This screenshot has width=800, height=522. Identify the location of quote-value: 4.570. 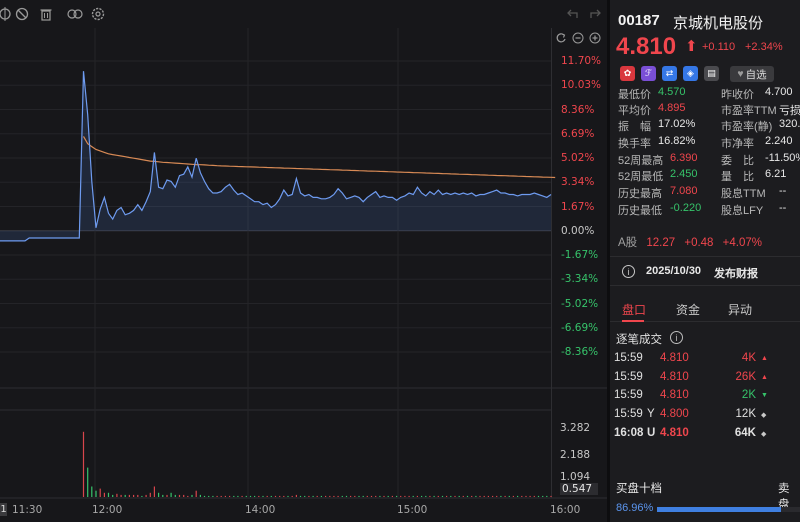
(672, 92).